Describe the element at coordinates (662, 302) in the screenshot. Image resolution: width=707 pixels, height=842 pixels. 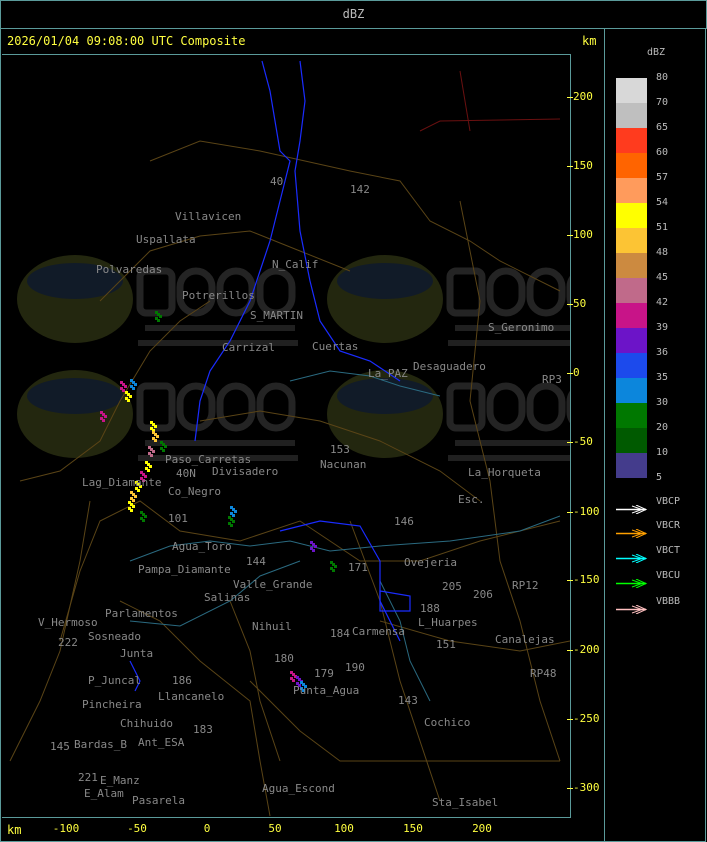
I see `legend-value-label: 42` at that location.